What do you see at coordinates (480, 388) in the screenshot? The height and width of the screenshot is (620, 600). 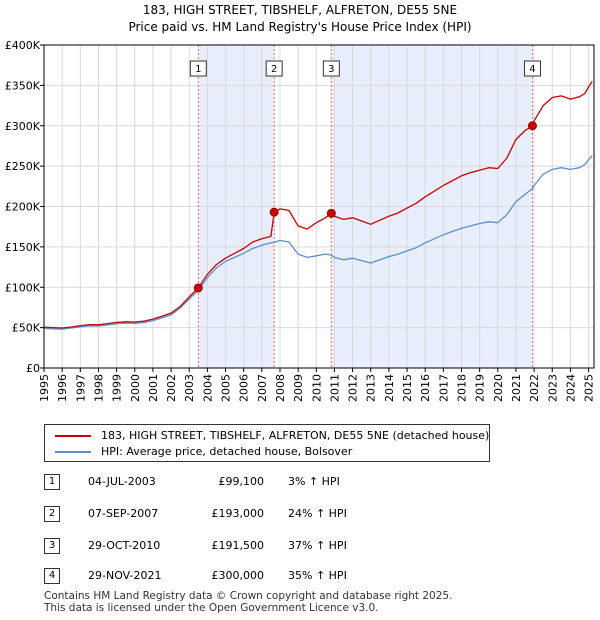 I see `x-tick-label: 2019` at bounding box center [480, 388].